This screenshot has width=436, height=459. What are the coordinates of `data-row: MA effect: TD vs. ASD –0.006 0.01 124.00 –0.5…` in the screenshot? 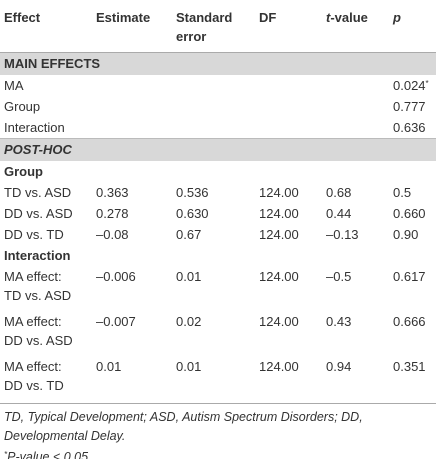 It's located at (218, 288).